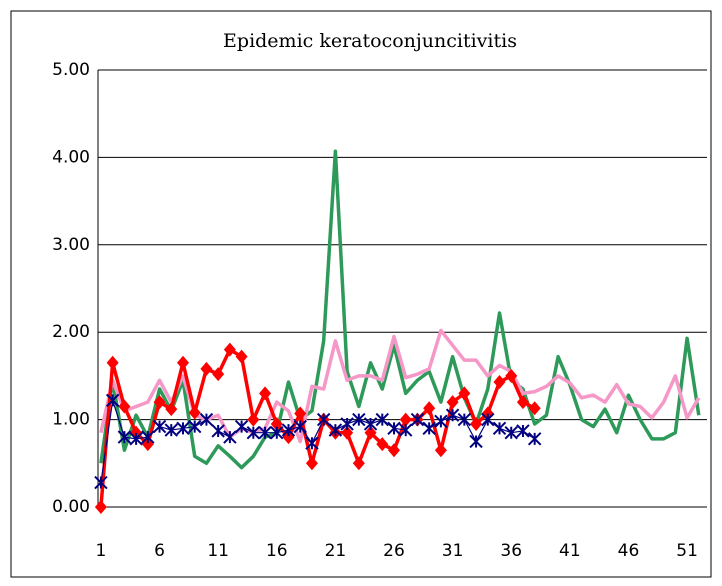 The height and width of the screenshot is (586, 722). What do you see at coordinates (159, 551) in the screenshot?
I see `x-tick-label: 6` at bounding box center [159, 551].